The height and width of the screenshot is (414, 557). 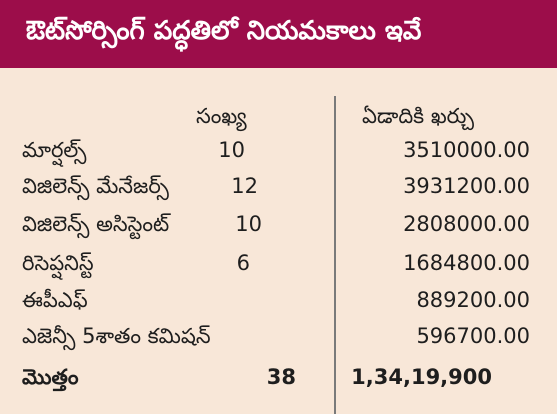 I want to click on row-cost: 3931200.00, so click(x=466, y=186).